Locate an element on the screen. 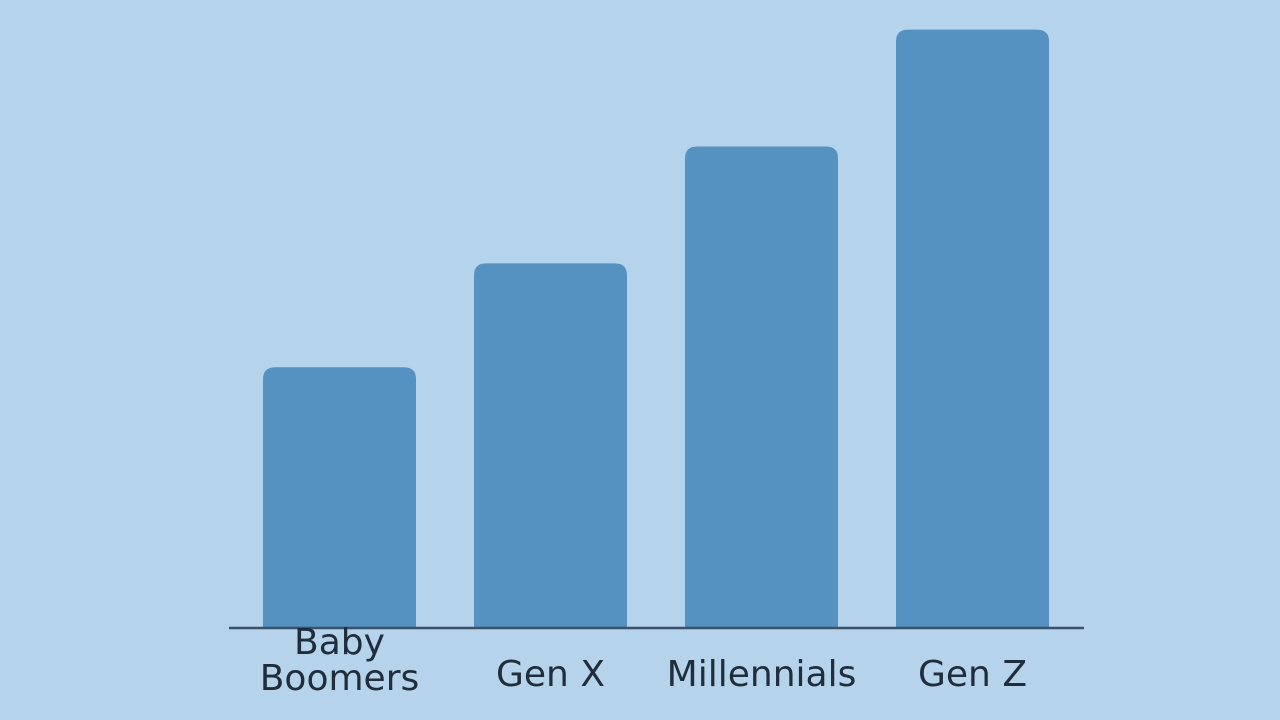  category-label-gen-z: Gen Z is located at coordinates (972, 674).